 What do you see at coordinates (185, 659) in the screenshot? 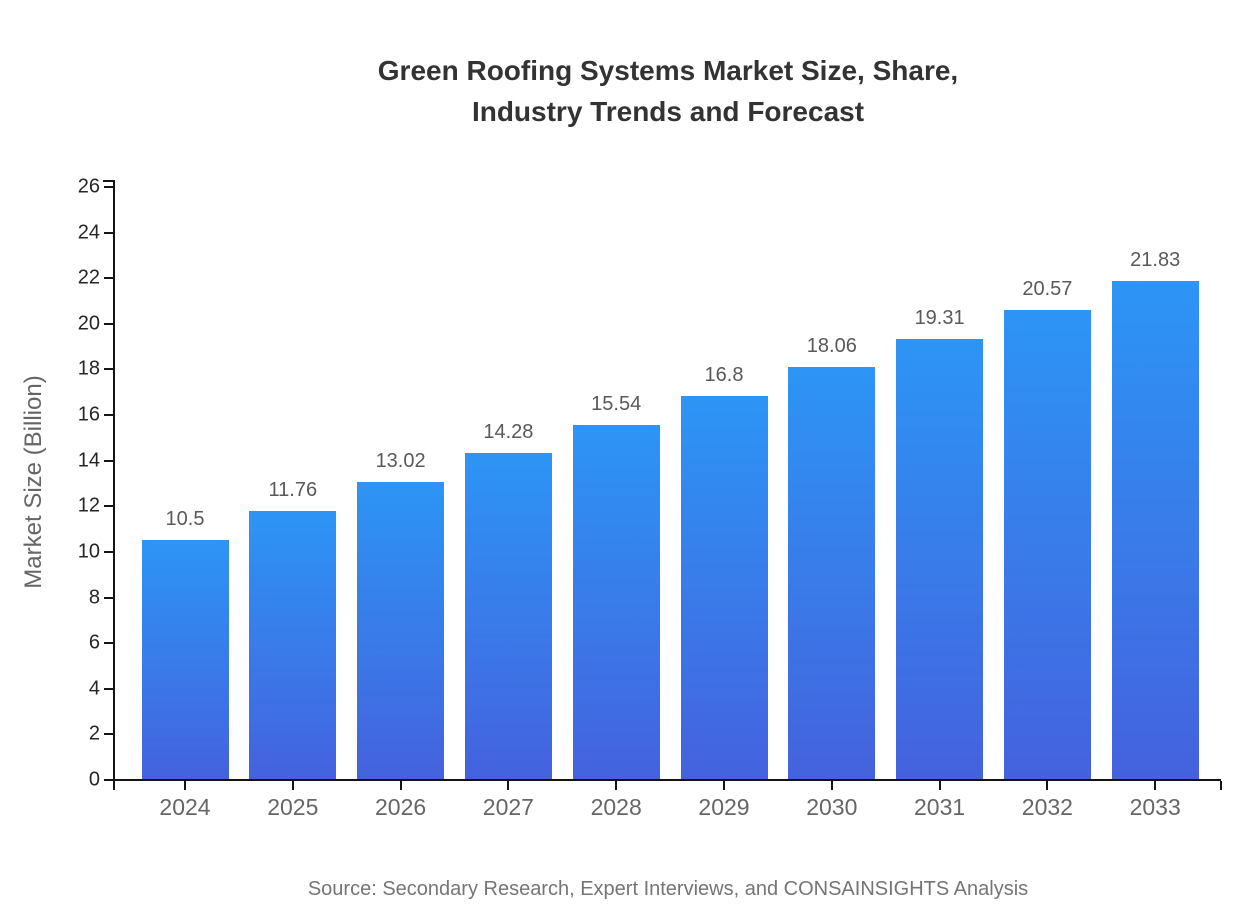
I see `bar-2024` at bounding box center [185, 659].